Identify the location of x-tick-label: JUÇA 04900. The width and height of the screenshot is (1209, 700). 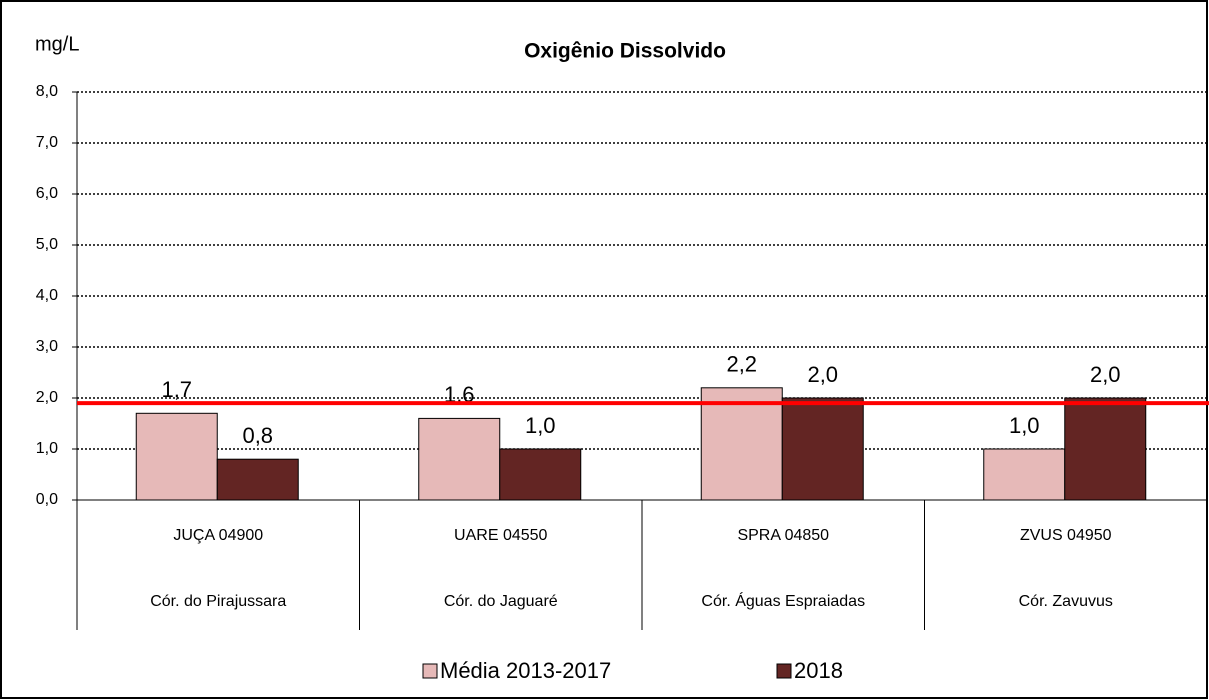
(218, 535).